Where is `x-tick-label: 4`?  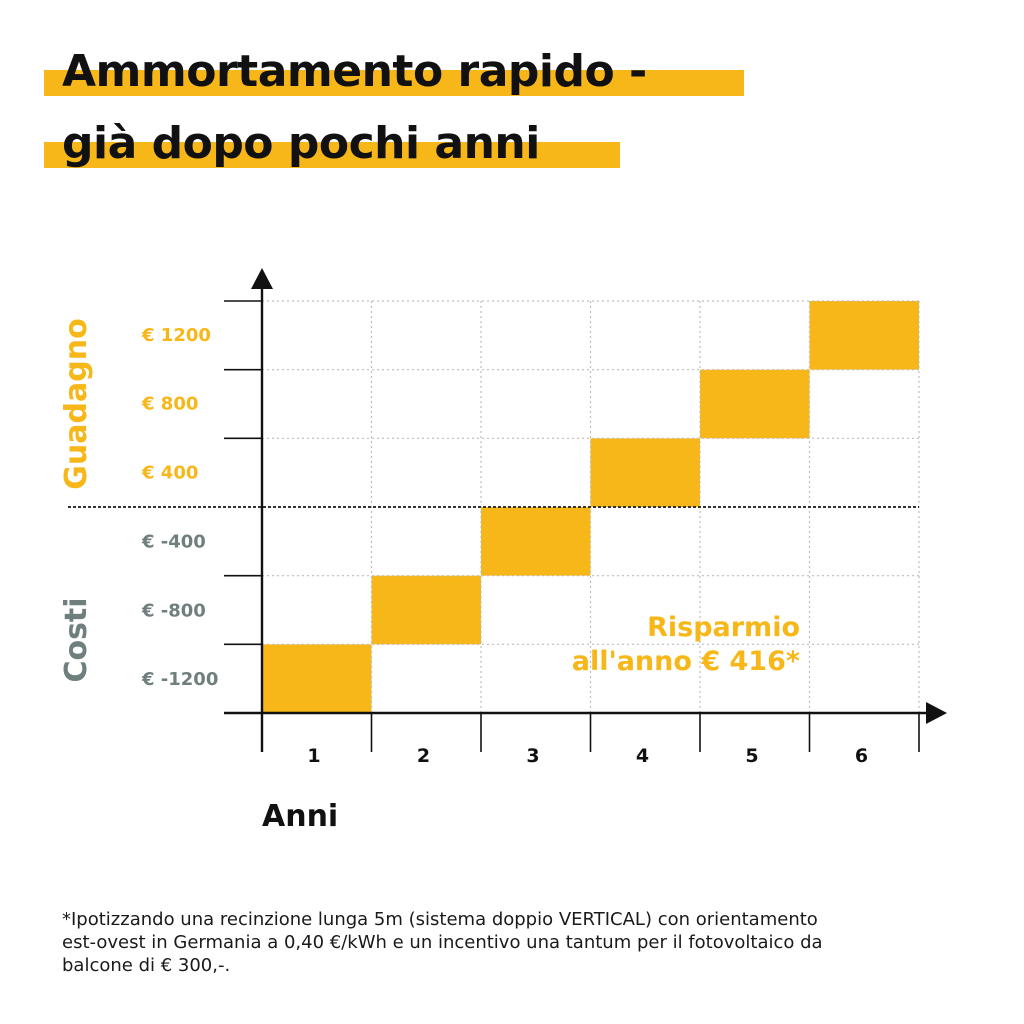
x-tick-label: 4 is located at coordinates (642, 756).